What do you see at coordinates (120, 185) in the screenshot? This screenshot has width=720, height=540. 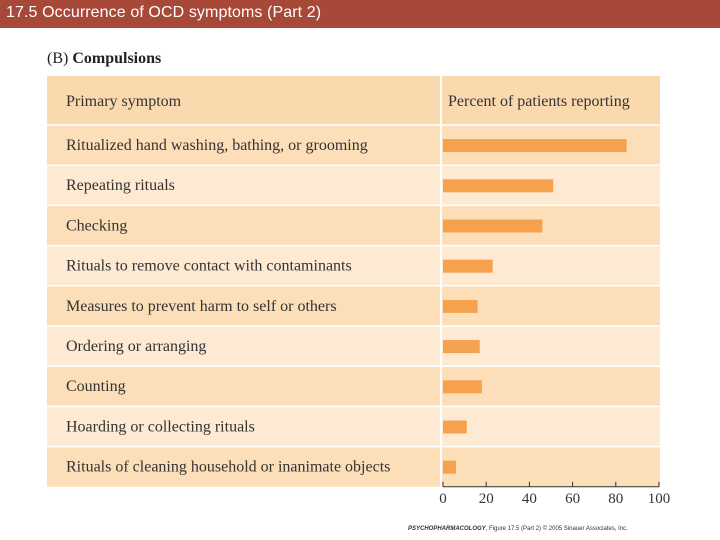 I see `symptom-label: Repeating rituals` at bounding box center [120, 185].